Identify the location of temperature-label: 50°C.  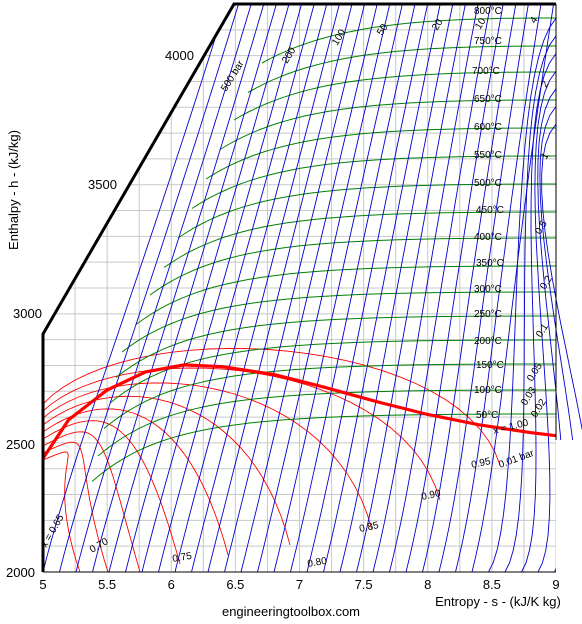
(487, 415).